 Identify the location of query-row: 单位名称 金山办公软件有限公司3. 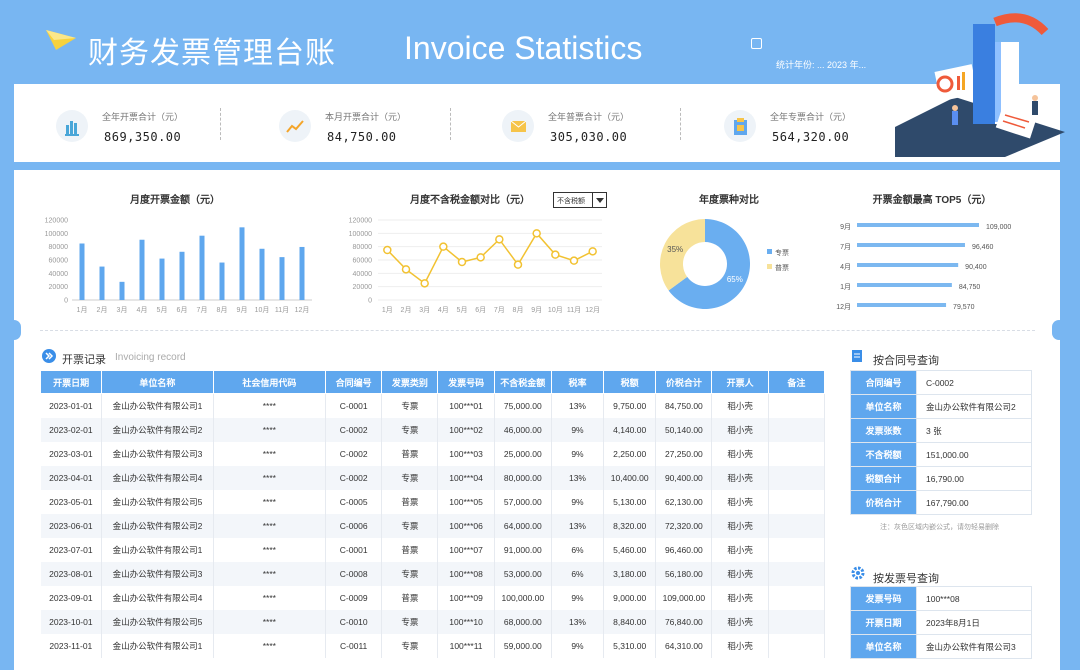
(941, 646).